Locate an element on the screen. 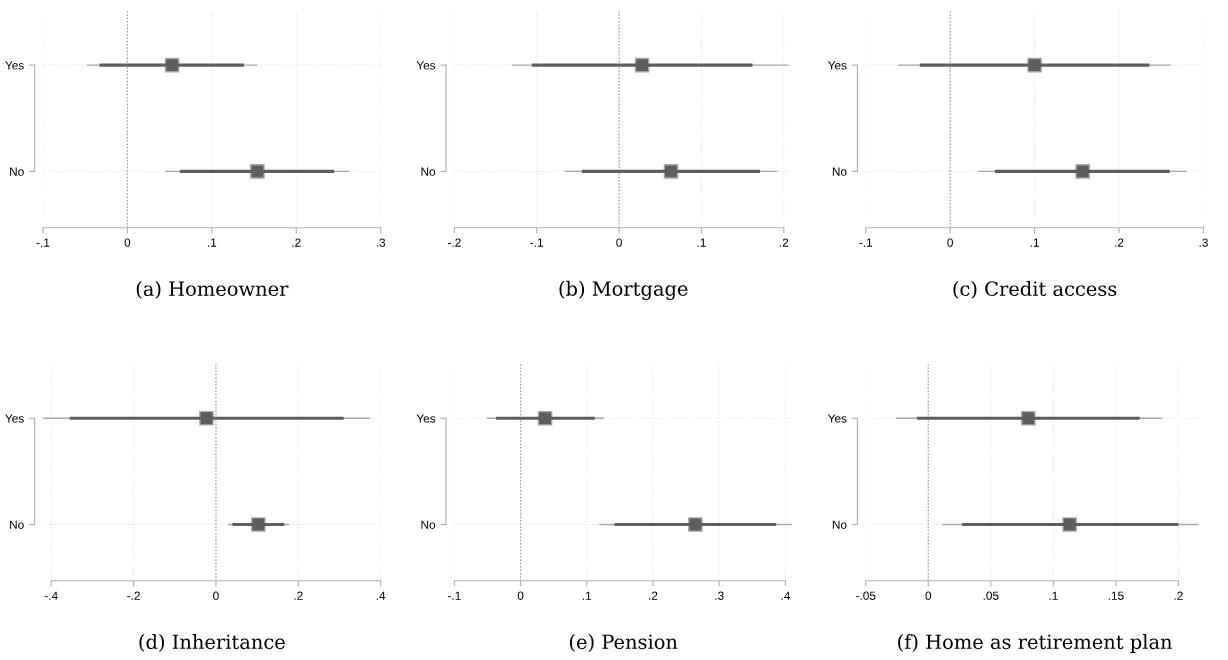 The width and height of the screenshot is (1228, 660). text: (a) Homeowner is located at coordinates (212, 289).